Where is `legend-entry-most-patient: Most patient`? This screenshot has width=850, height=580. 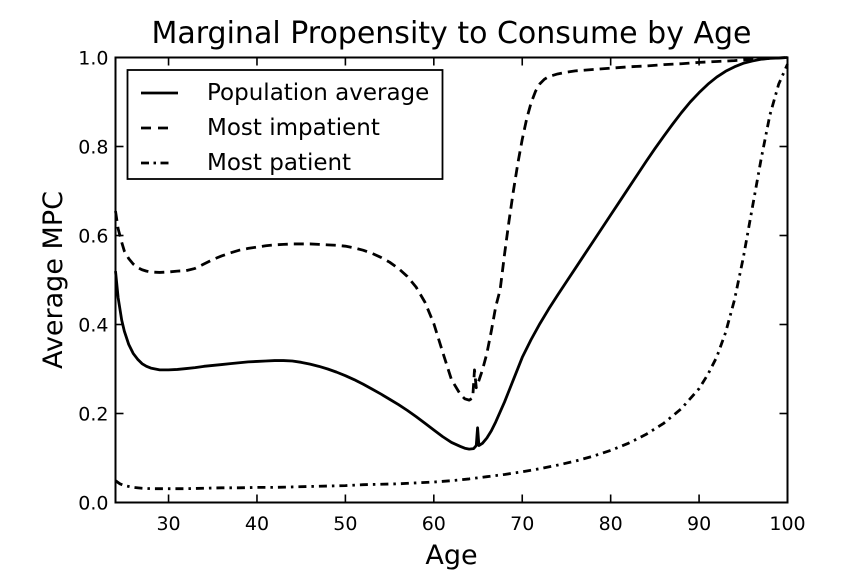 legend-entry-most-patient: Most patient is located at coordinates (246, 163).